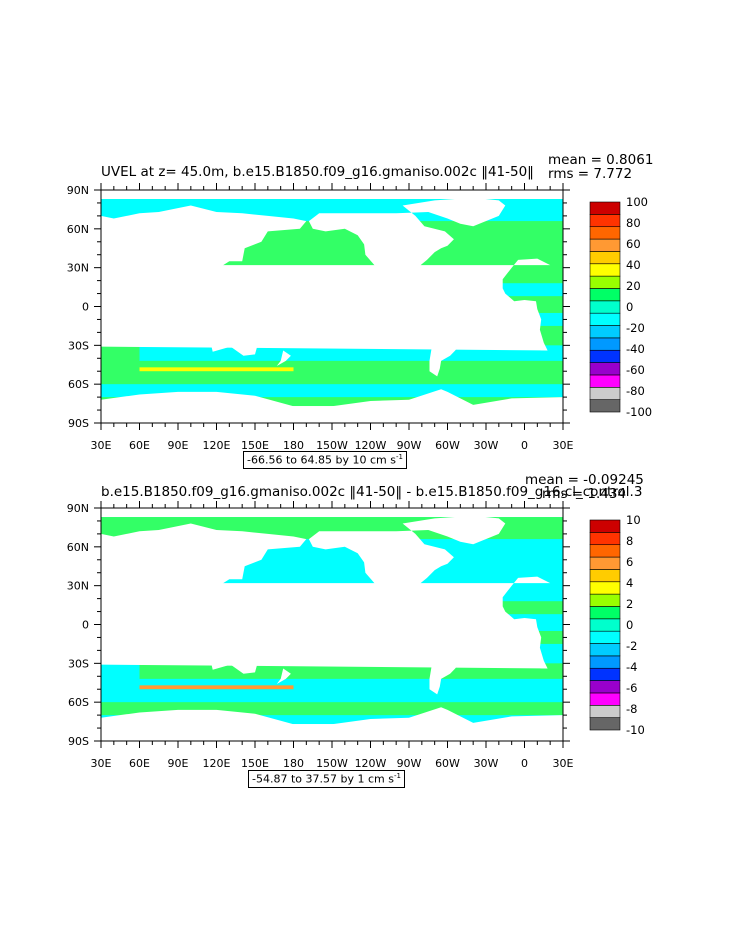 Image resolution: width=733 pixels, height=945 pixels. Describe the element at coordinates (219, 308) in the screenshot. I see `maritime-continent-landmass` at that location.